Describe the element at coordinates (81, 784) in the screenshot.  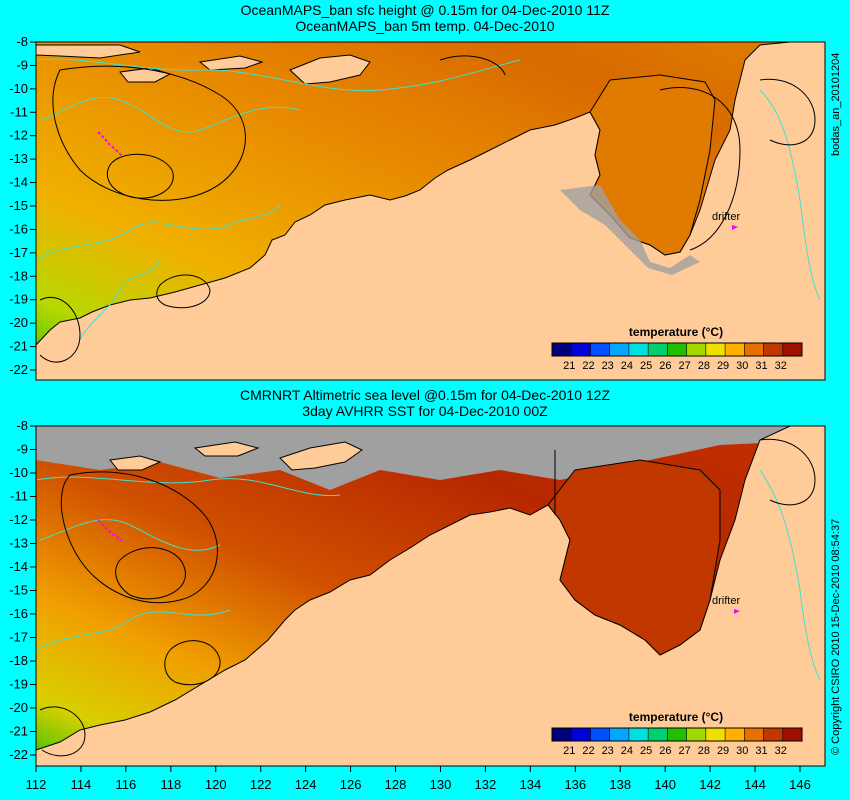
I see `x-tick-label: 114` at that location.